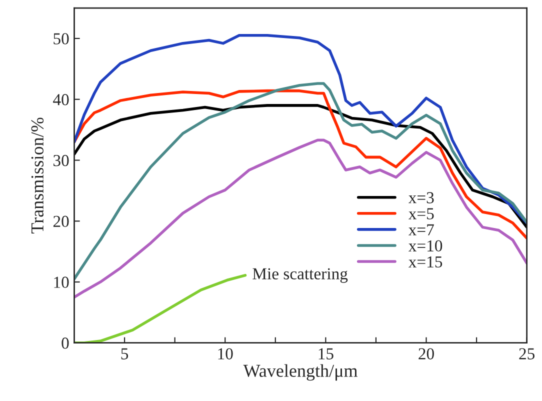 The width and height of the screenshot is (542, 401). I want to click on y-tick-label: 30, so click(61, 160).